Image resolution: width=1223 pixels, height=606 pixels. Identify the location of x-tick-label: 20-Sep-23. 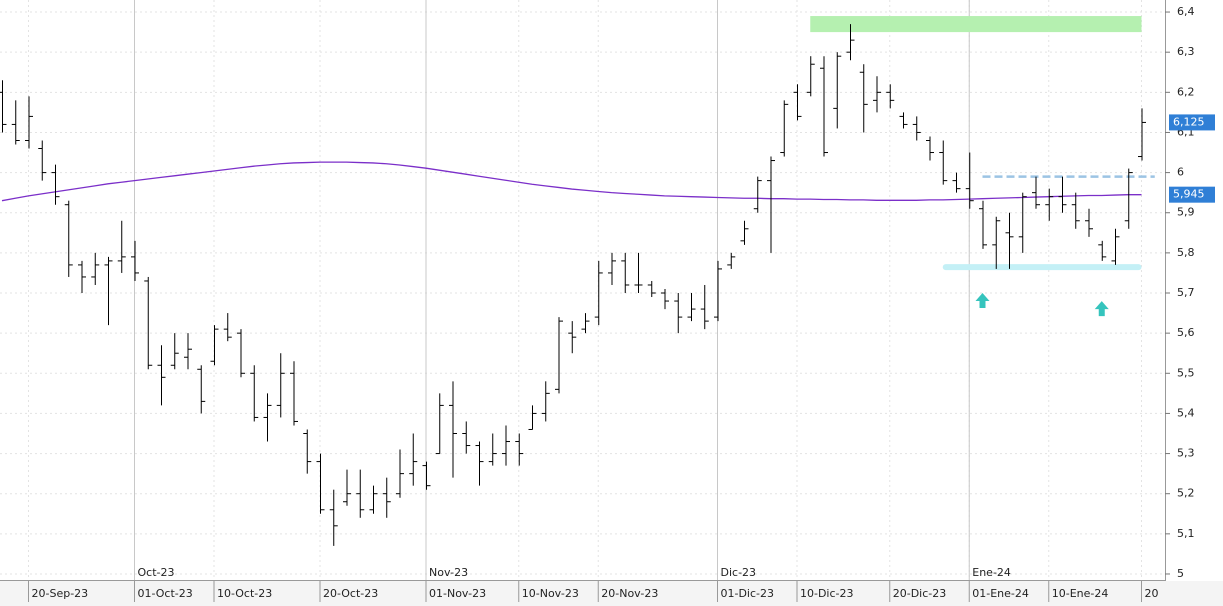
(60, 593).